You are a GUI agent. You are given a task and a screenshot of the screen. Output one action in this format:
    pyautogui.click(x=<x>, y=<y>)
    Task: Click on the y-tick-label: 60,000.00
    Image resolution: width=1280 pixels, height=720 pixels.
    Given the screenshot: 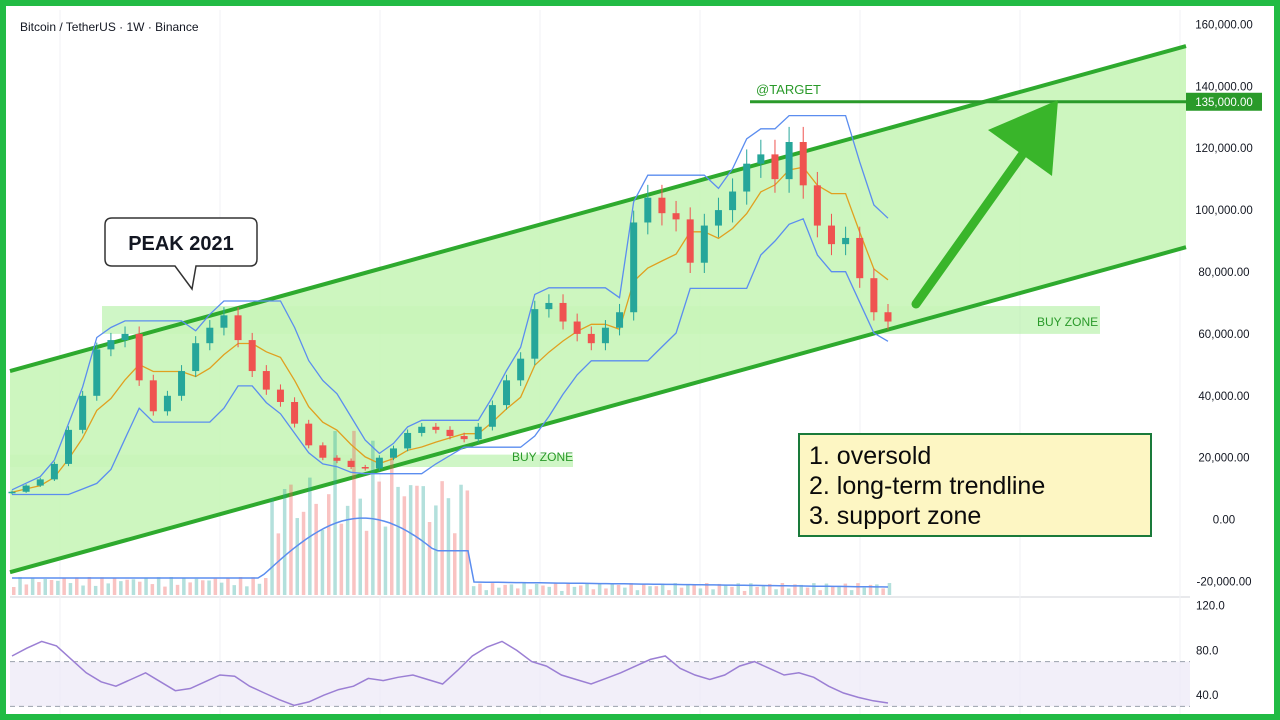 What is the action you would take?
    pyautogui.click(x=1223, y=335)
    